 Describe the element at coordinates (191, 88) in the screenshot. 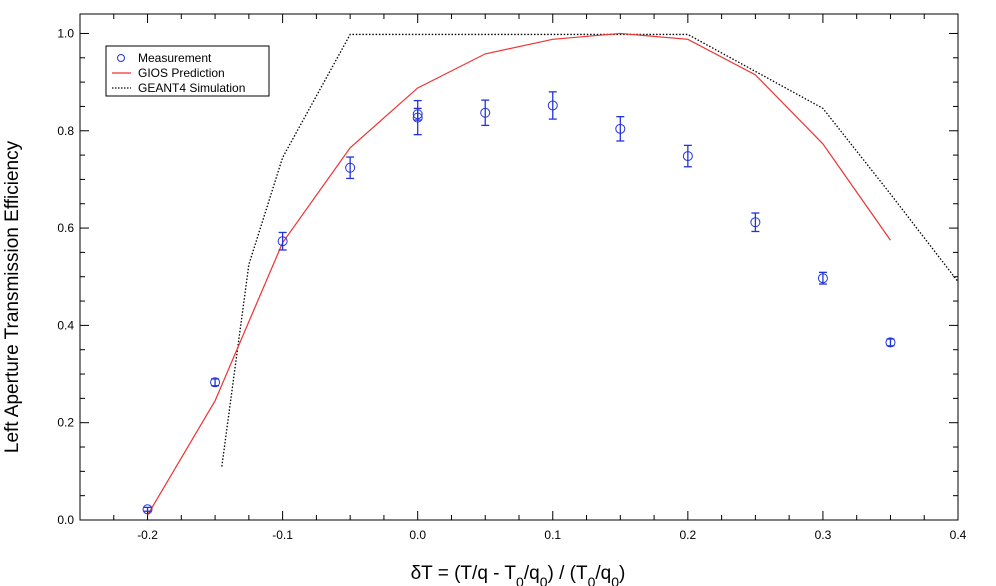

I see `legend-geant4-label: GEANT4 Simulation` at that location.